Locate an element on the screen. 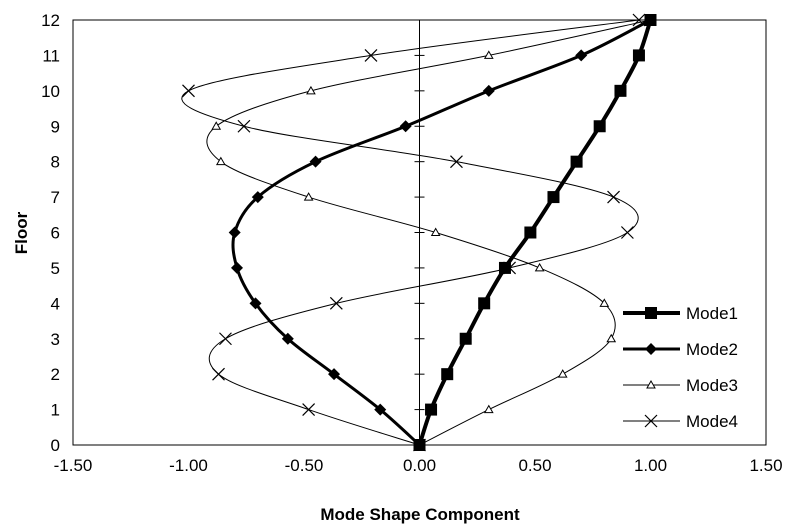 The height and width of the screenshot is (526, 793). y-tick-label: 3 is located at coordinates (55, 339).